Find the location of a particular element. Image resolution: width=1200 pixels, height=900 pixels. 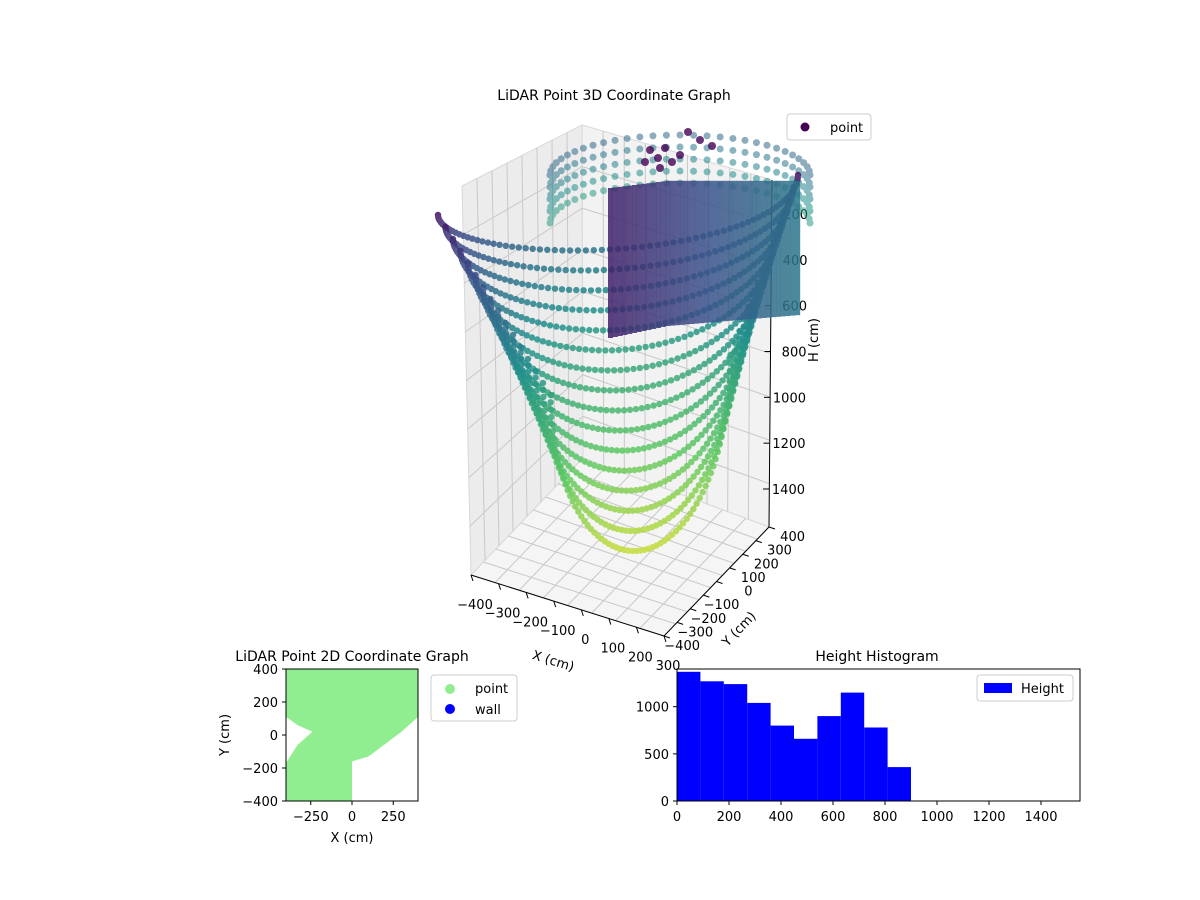

y-tick-label-3d: 300 is located at coordinates (779, 551).